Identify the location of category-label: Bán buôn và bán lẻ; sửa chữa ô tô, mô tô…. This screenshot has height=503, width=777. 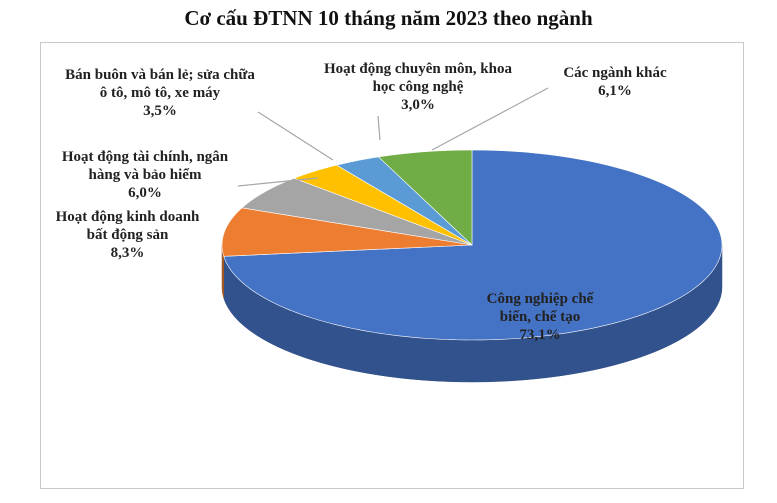
(160, 84).